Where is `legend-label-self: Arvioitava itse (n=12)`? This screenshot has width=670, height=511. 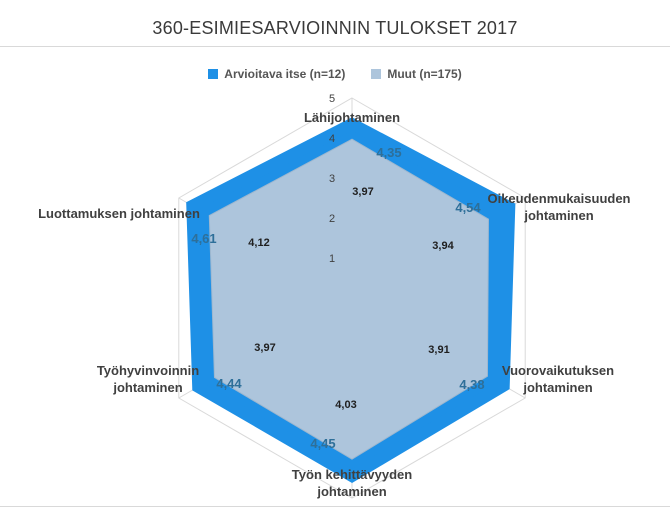 legend-label-self: Arvioitava itse (n=12) is located at coordinates (285, 74).